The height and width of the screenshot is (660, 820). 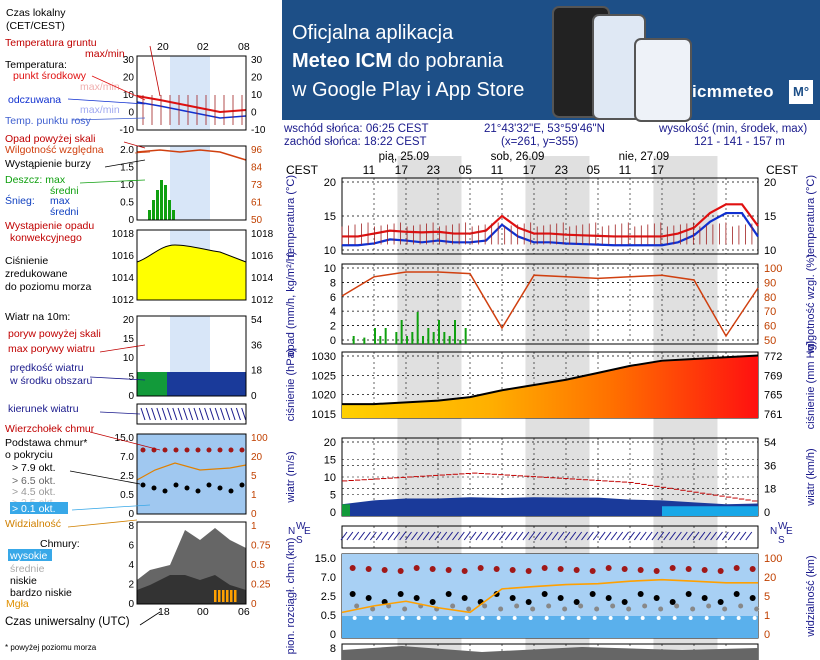 I want to click on legend-tick-left: 1016, so click(x=123, y=256).